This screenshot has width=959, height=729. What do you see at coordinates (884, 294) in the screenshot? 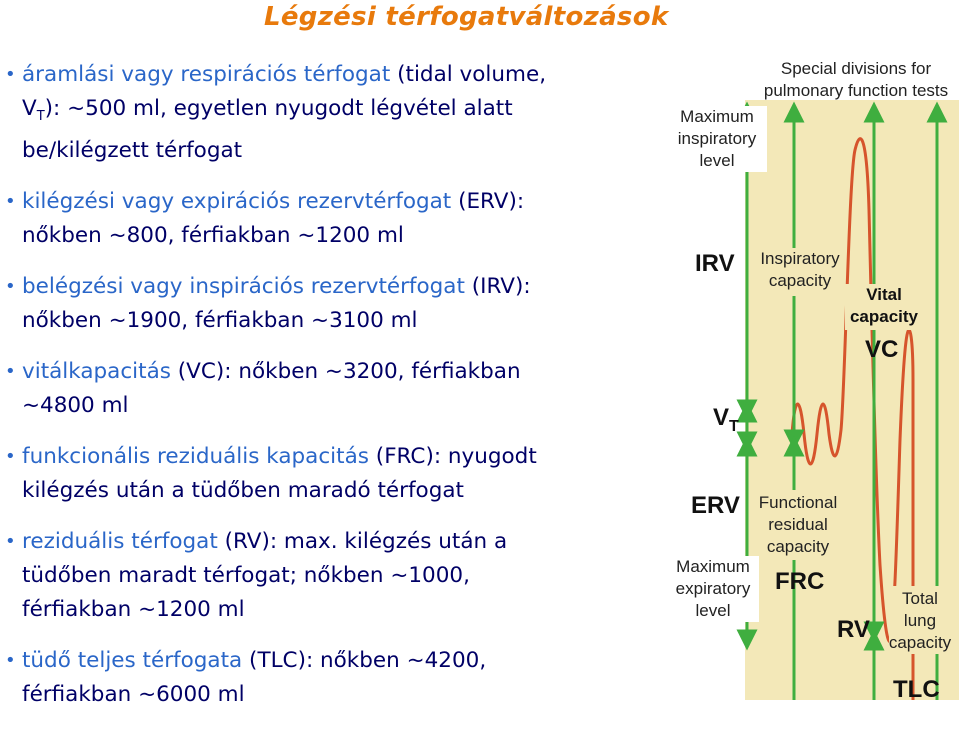
I see `label-line: Vital` at bounding box center [884, 294].